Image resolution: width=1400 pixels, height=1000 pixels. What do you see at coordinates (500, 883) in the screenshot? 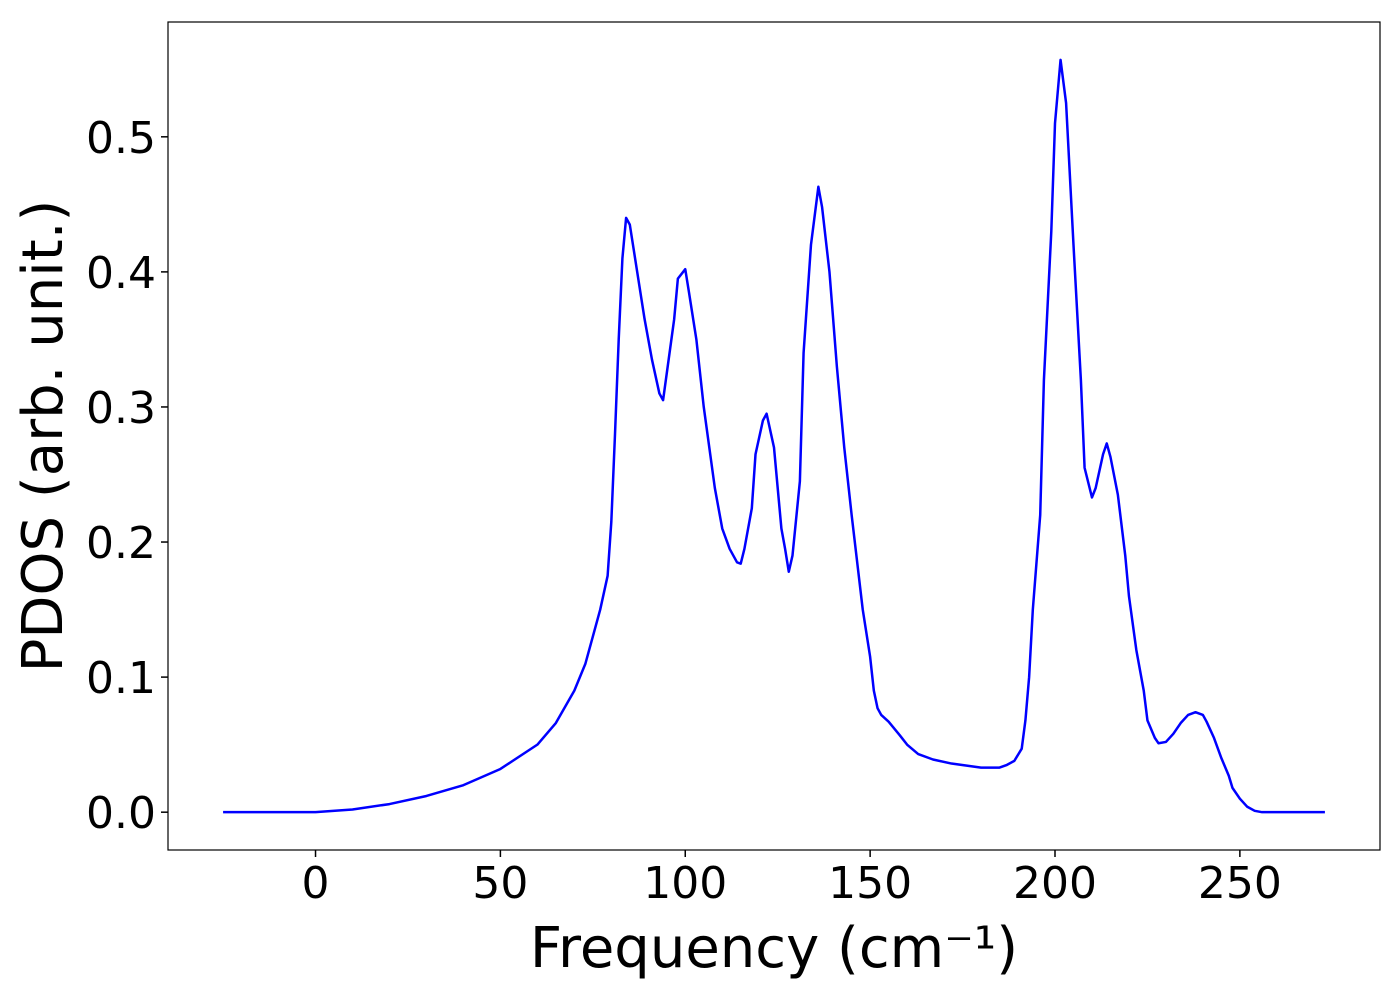
I see `x-tick-label: 50` at bounding box center [500, 883].